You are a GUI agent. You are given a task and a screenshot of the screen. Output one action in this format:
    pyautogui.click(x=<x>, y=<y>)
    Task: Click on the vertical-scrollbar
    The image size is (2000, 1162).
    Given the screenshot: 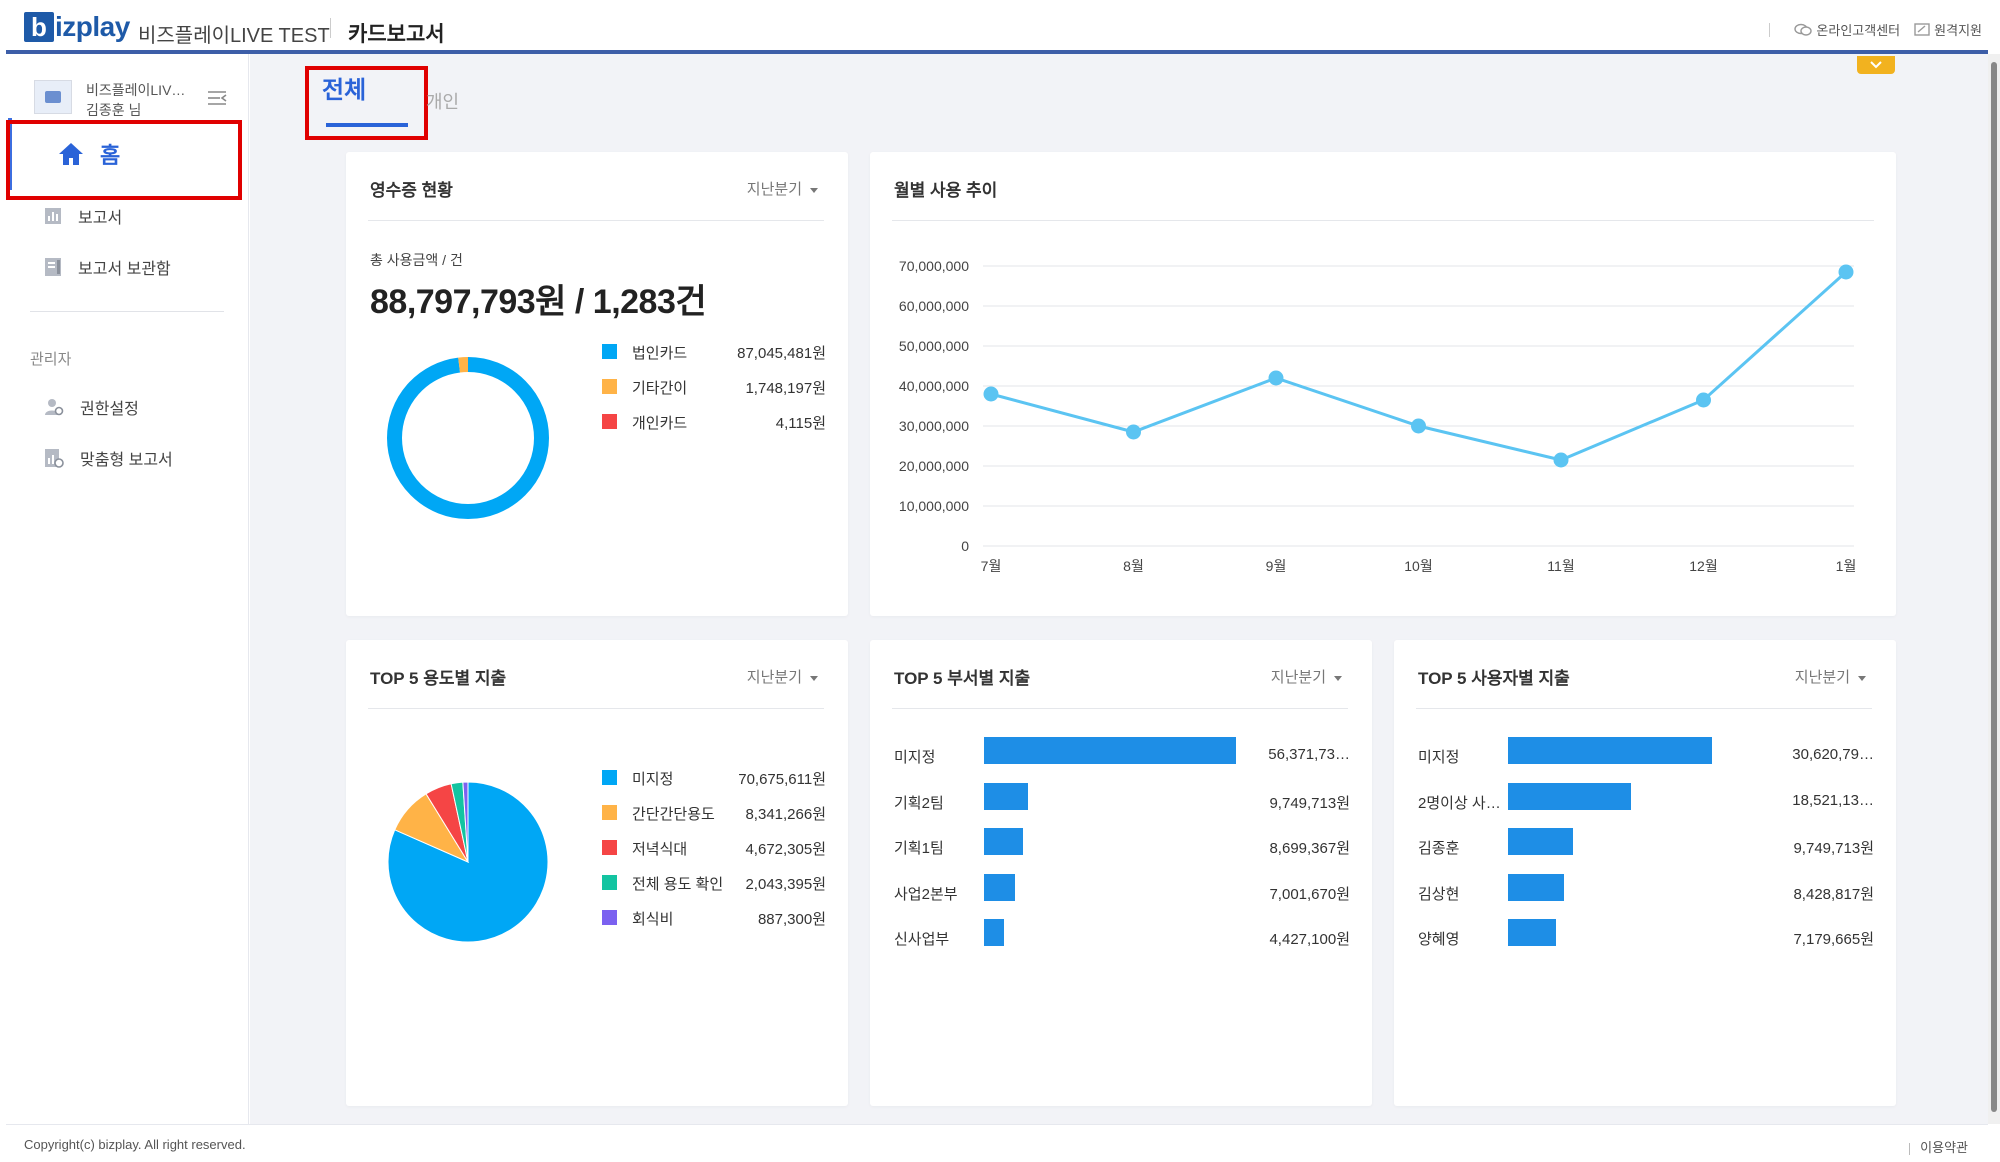 What is the action you would take?
    pyautogui.click(x=1994, y=589)
    